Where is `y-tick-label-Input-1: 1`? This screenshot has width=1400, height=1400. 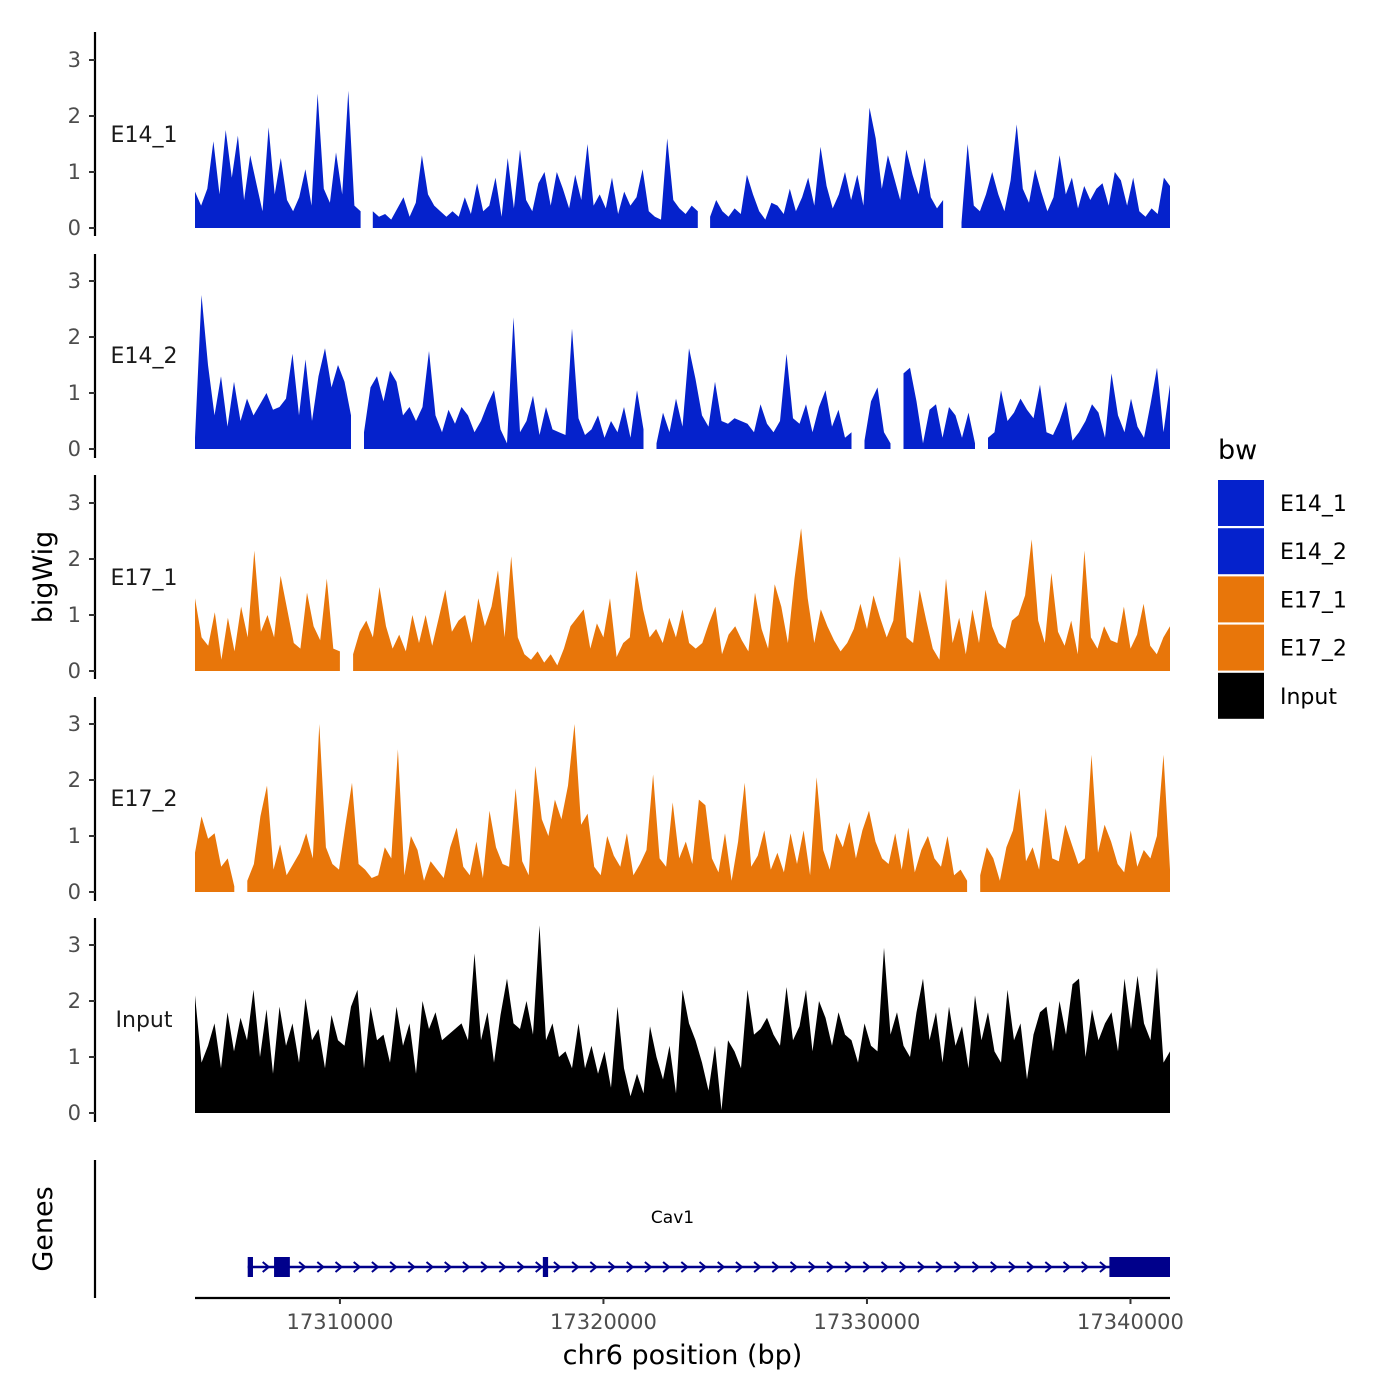
y-tick-label-Input-1: 1 is located at coordinates (74, 1057).